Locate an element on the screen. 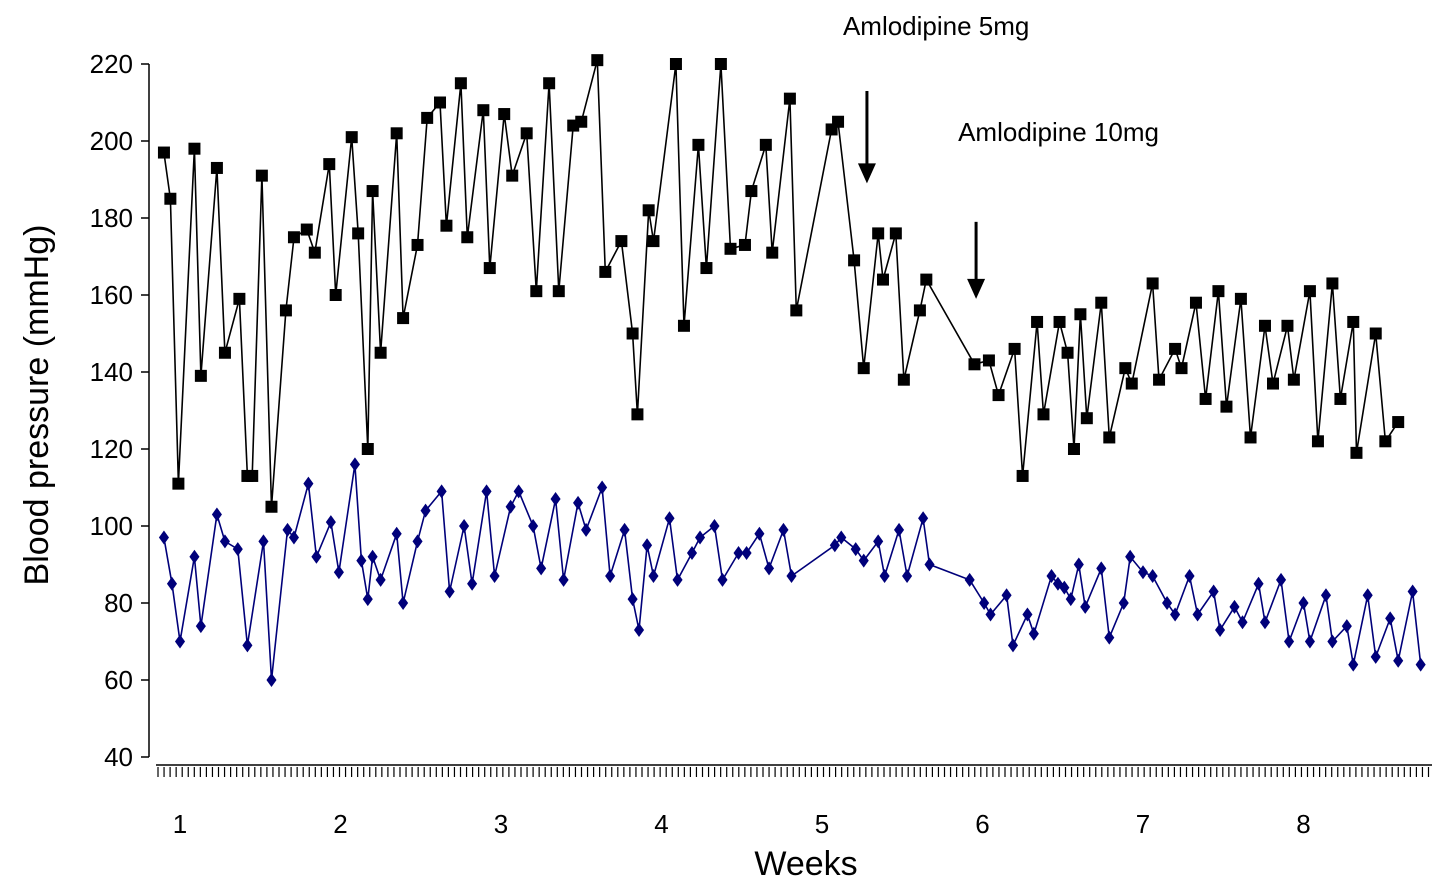 This screenshot has height=881, width=1435. x-tick-label: 2 is located at coordinates (340, 824).